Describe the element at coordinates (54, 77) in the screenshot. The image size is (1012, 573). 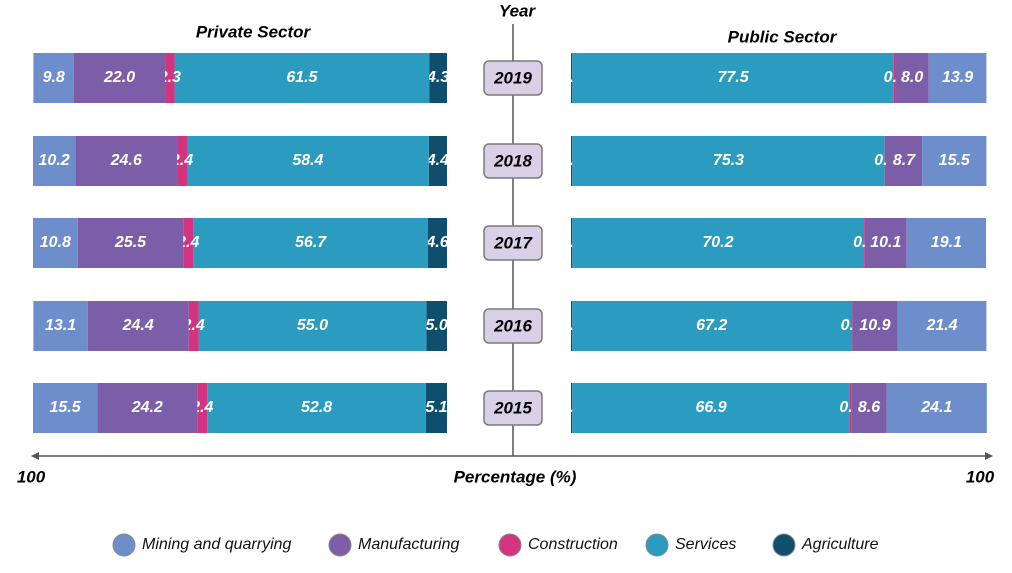
I see `value-label: 9.8` at that location.